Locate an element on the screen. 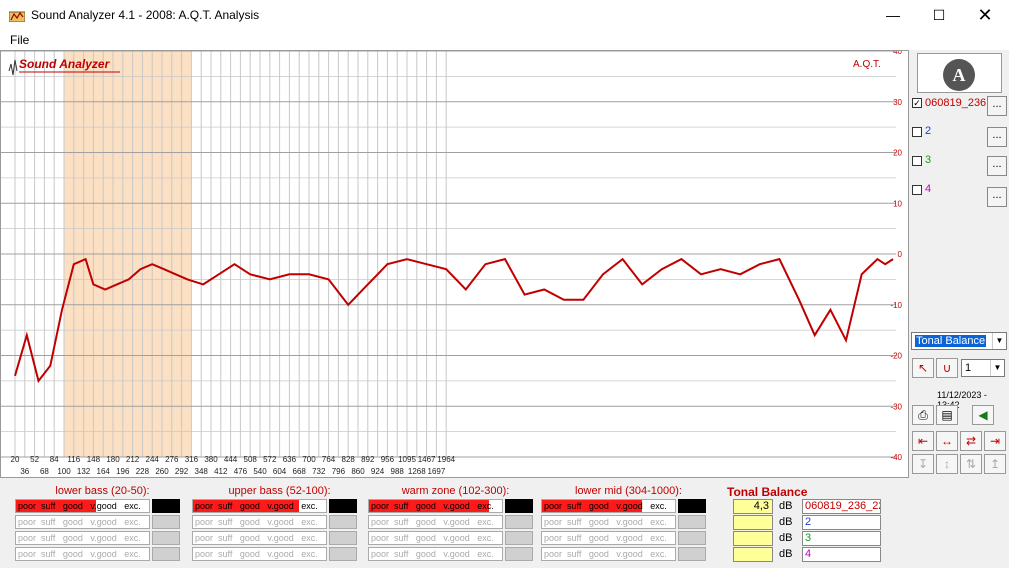  cursor-tool-button: ↖ is located at coordinates (923, 368).